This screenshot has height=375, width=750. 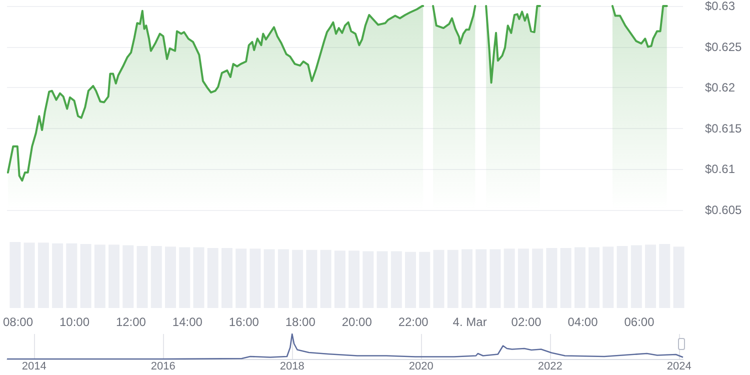 I want to click on x-tick-label: 2014, so click(x=34, y=366).